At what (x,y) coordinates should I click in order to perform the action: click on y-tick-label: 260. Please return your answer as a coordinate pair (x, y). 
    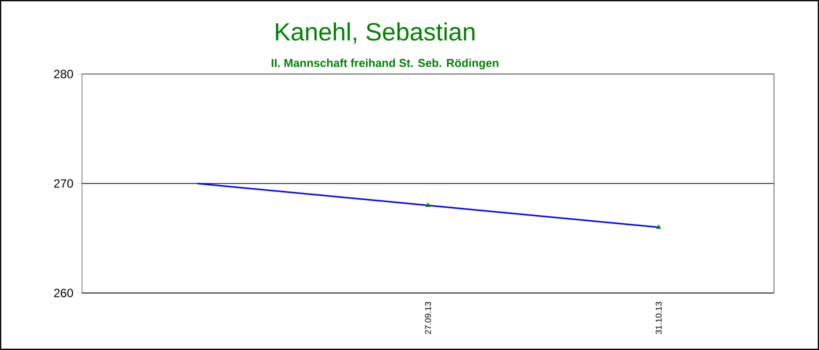
    Looking at the image, I should click on (64, 293).